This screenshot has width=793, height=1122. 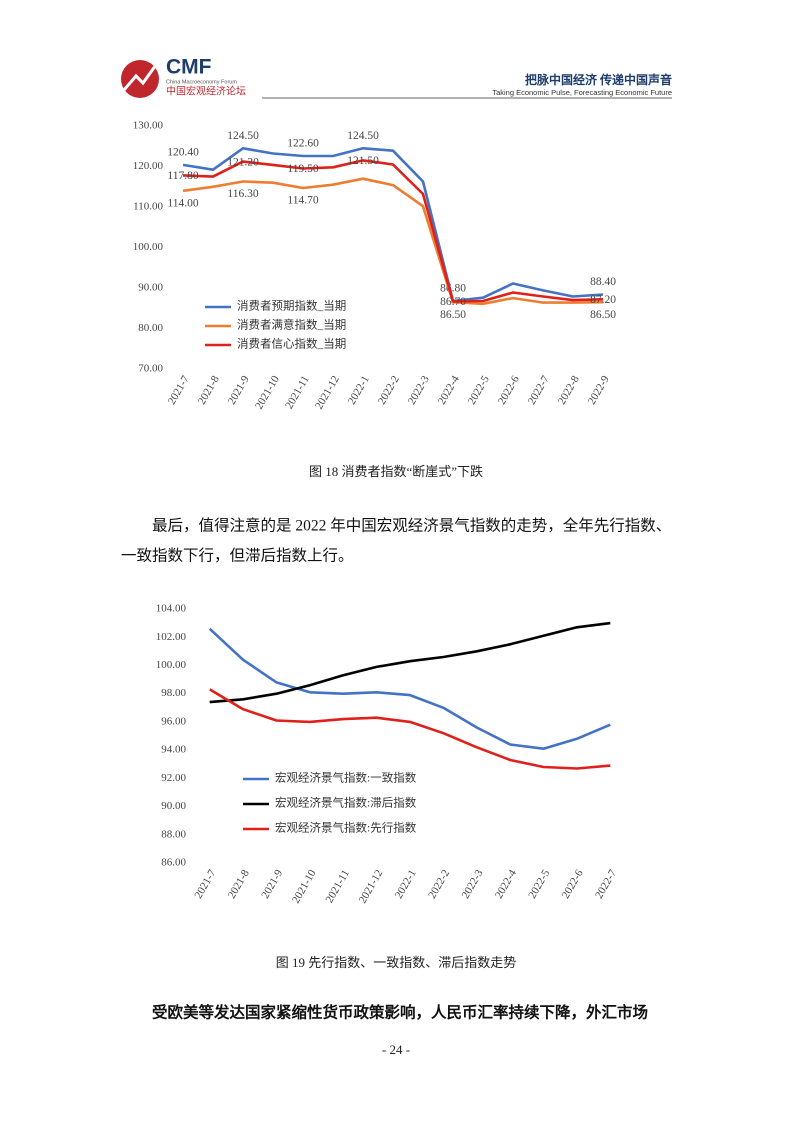 I want to click on logo-text: CMF, so click(x=189, y=67).